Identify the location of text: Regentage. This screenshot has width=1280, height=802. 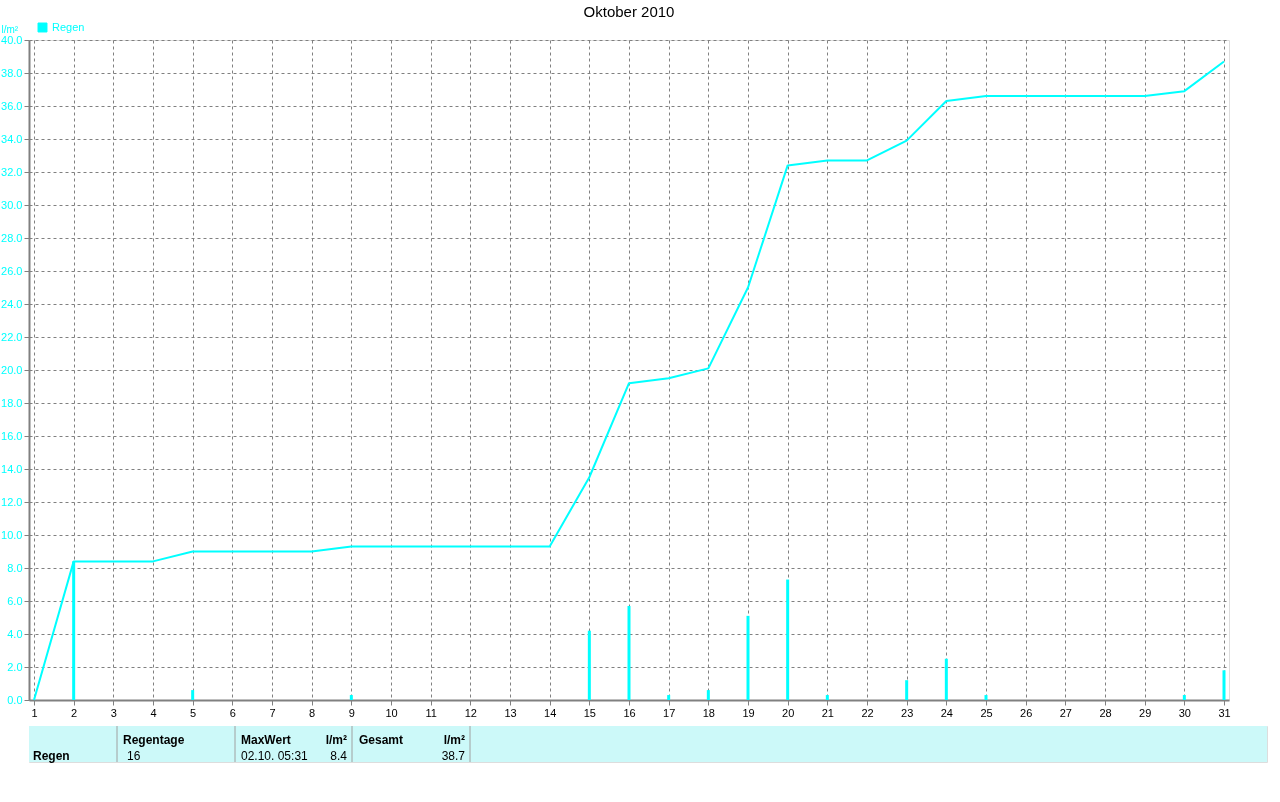
(154, 740).